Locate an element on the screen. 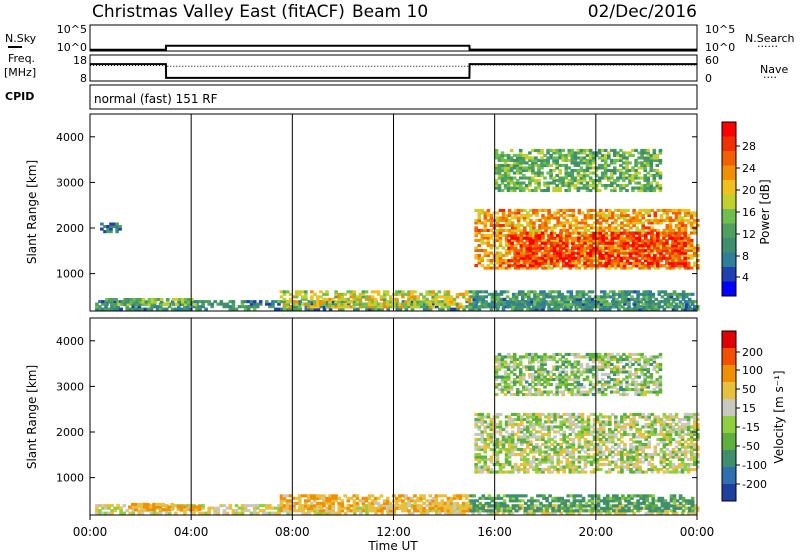  noise-right-tick-bottom: 10^0 is located at coordinates (720, 47).